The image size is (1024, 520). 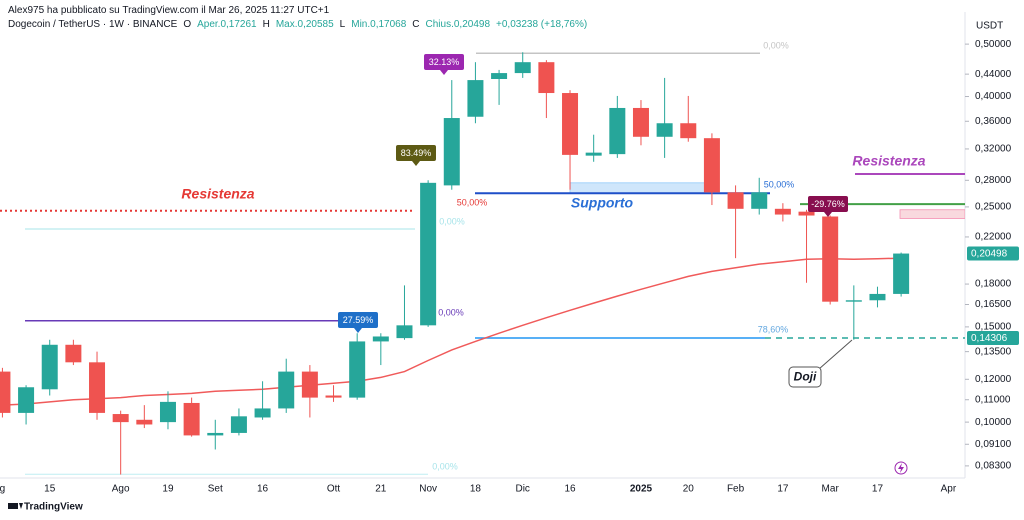 What do you see at coordinates (993, 74) in the screenshot?
I see `y-tick-label: 0,44000` at bounding box center [993, 74].